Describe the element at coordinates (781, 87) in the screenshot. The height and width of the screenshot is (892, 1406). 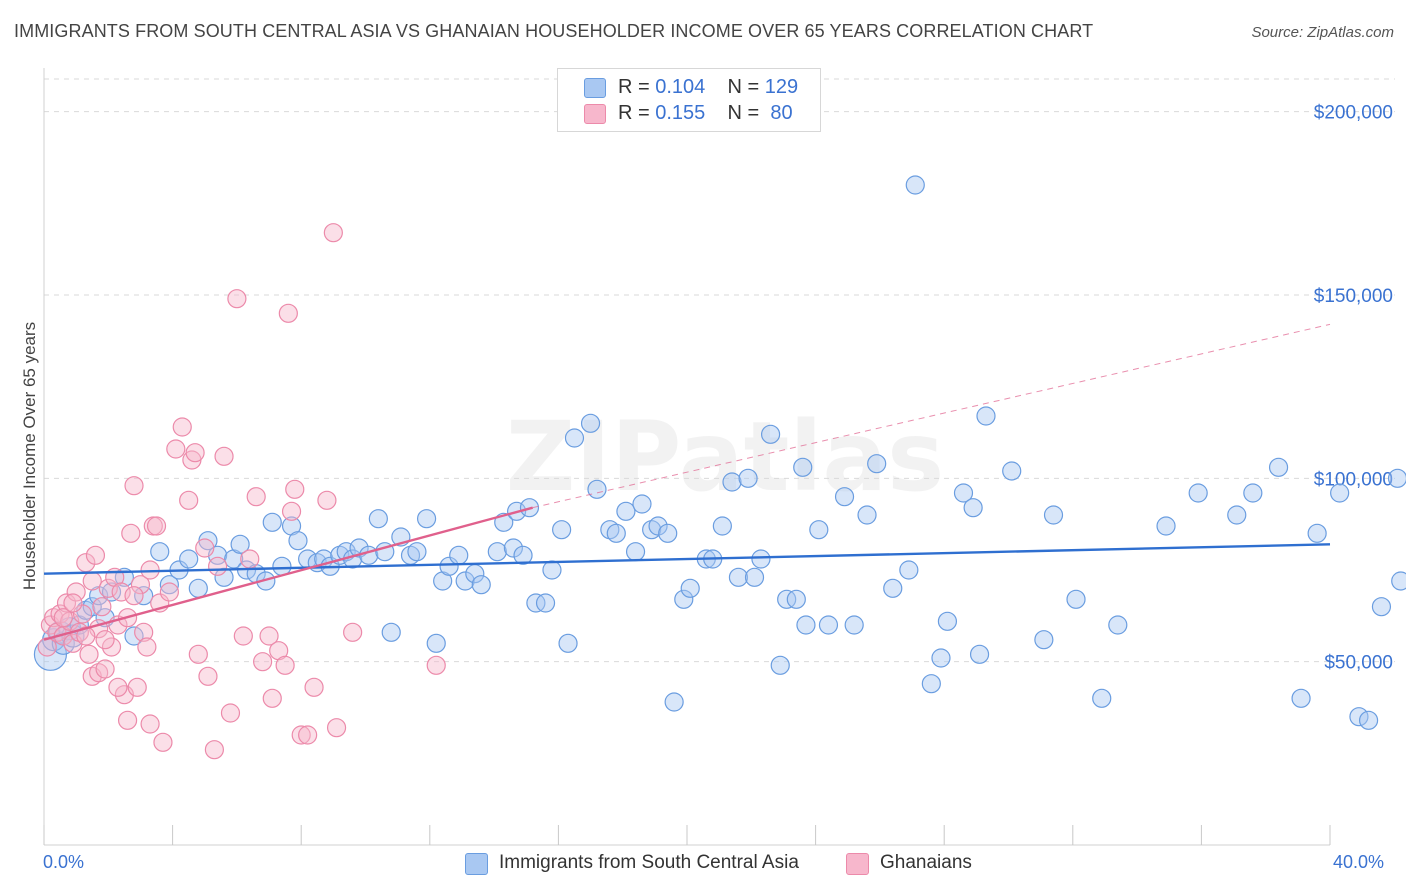
I see `legend-n-value: 129` at that location.